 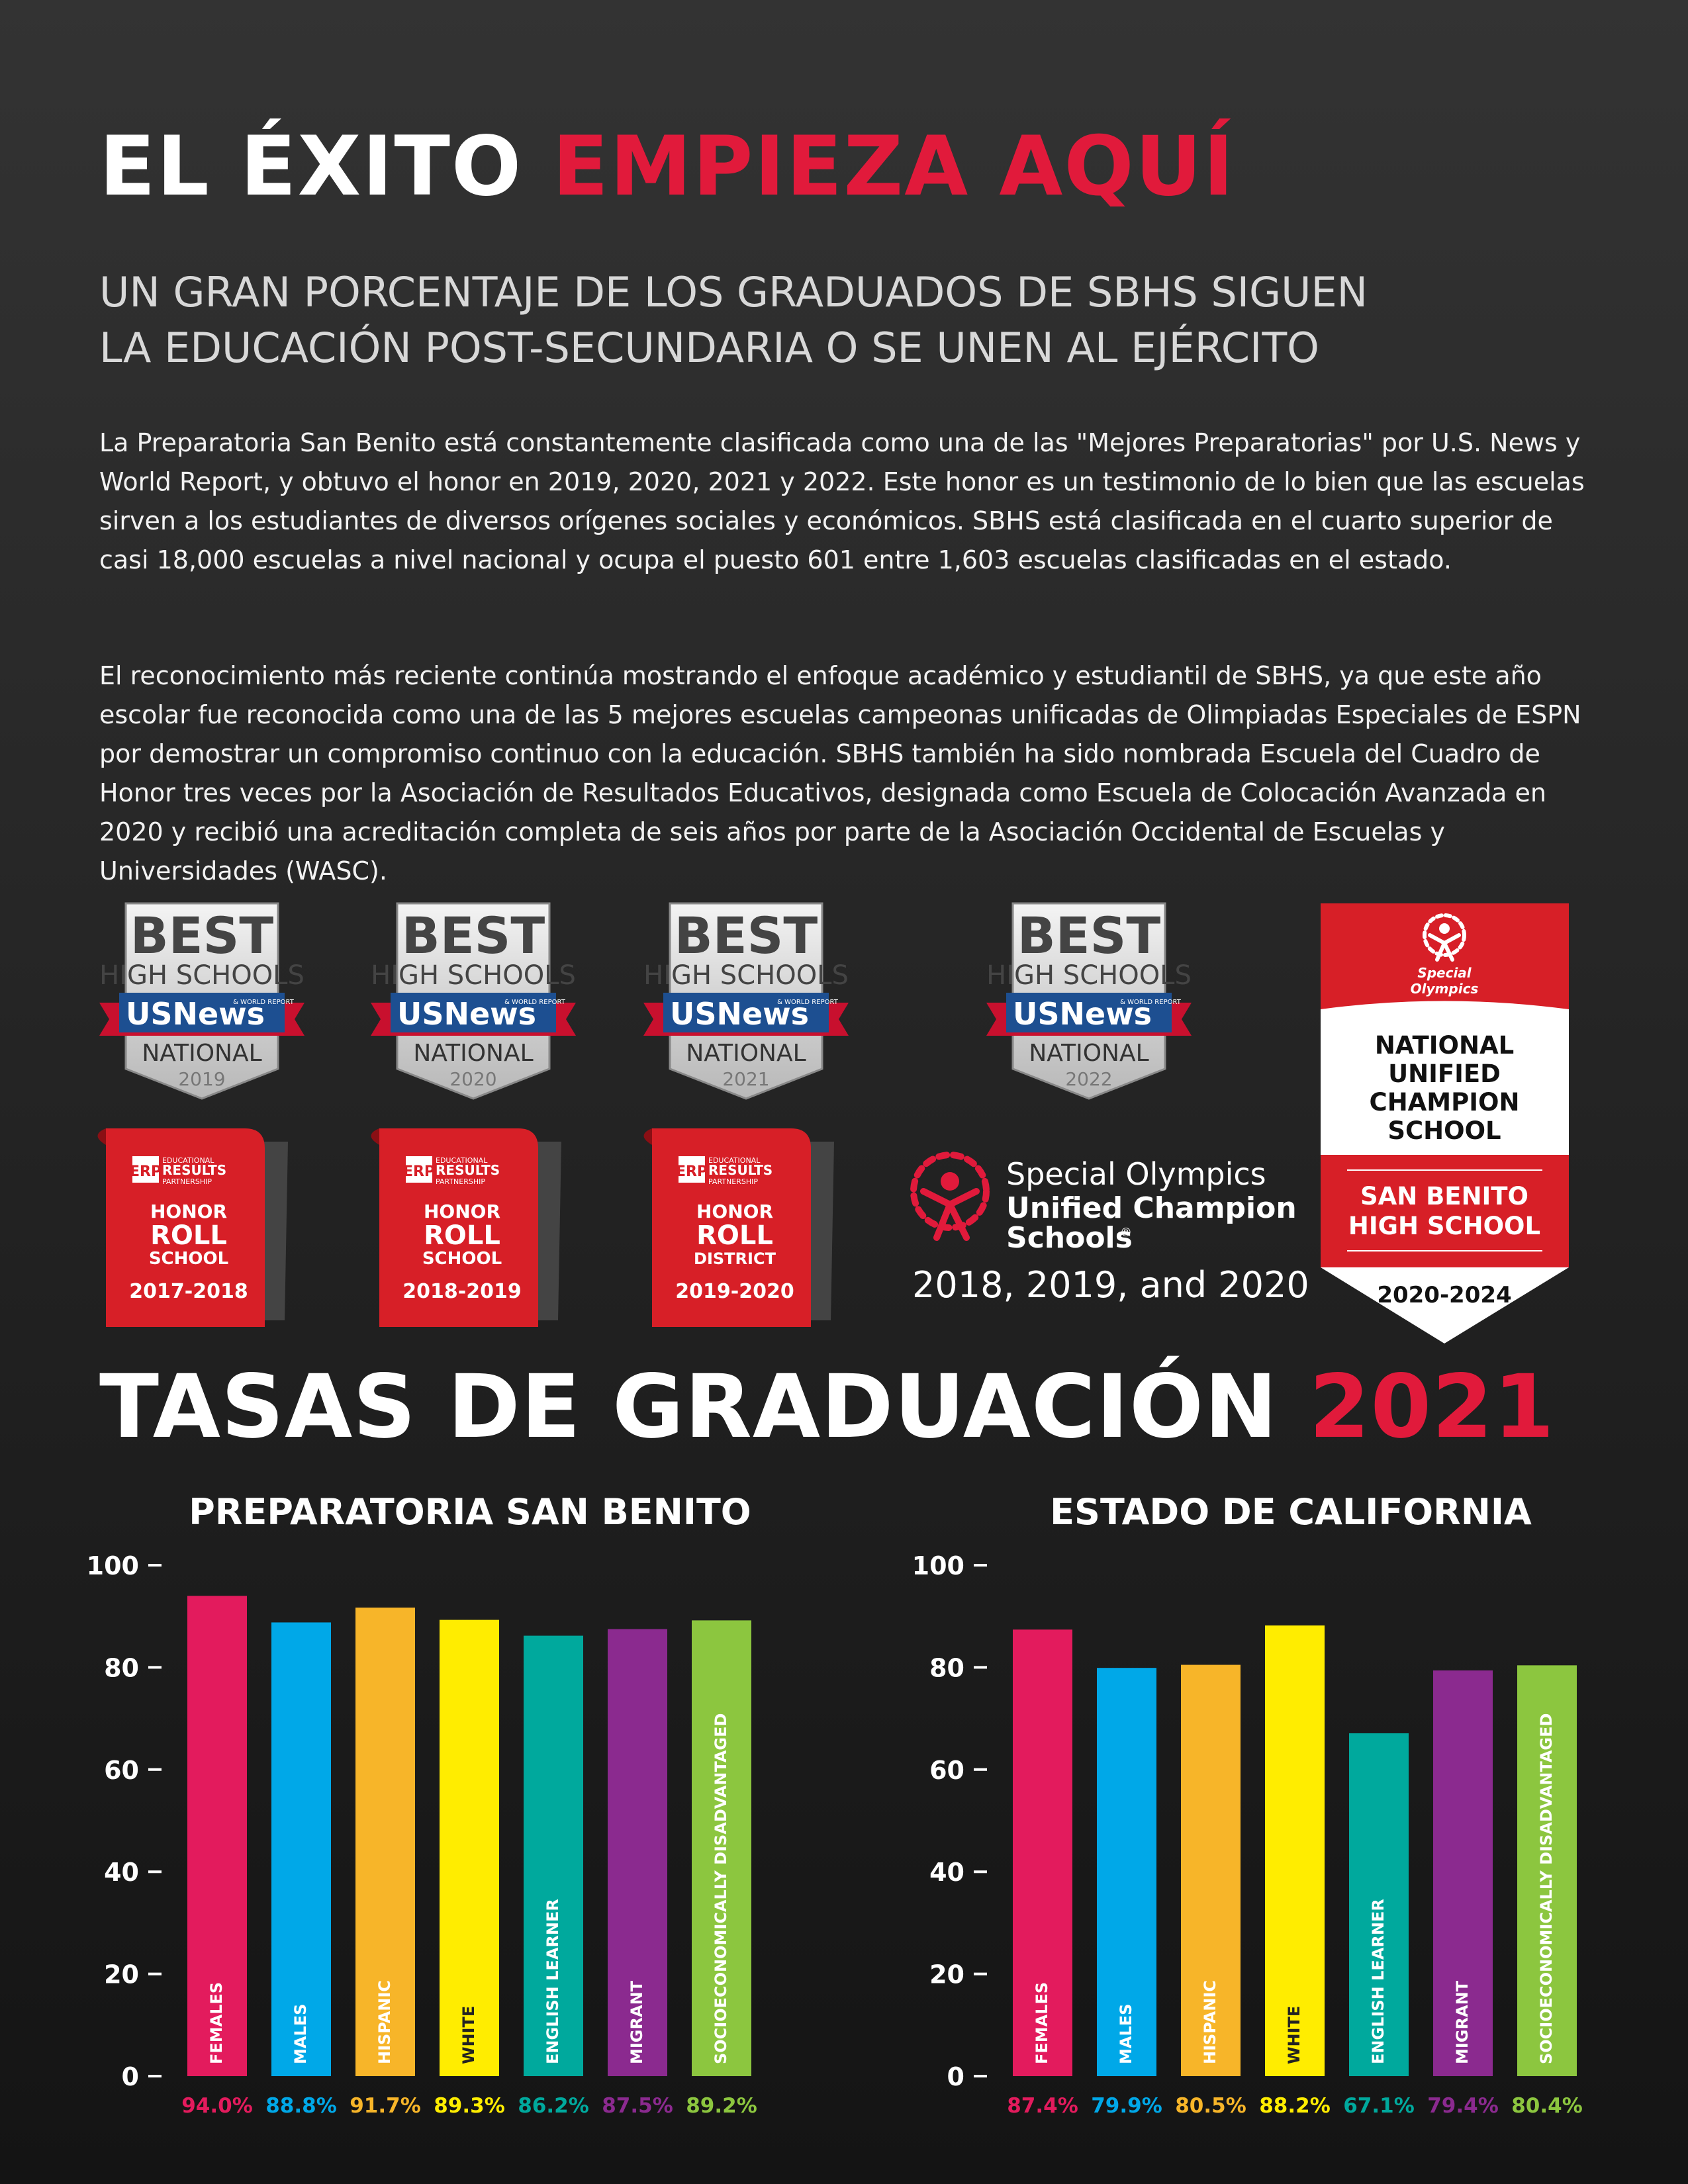 What do you see at coordinates (946, 1872) in the screenshot?
I see `y-tick-label: 40` at bounding box center [946, 1872].